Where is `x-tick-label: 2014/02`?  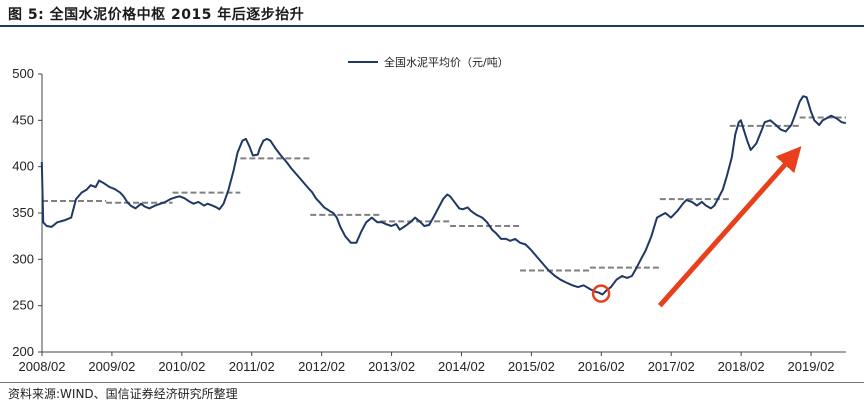
x-tick-label: 2014/02 is located at coordinates (461, 366).